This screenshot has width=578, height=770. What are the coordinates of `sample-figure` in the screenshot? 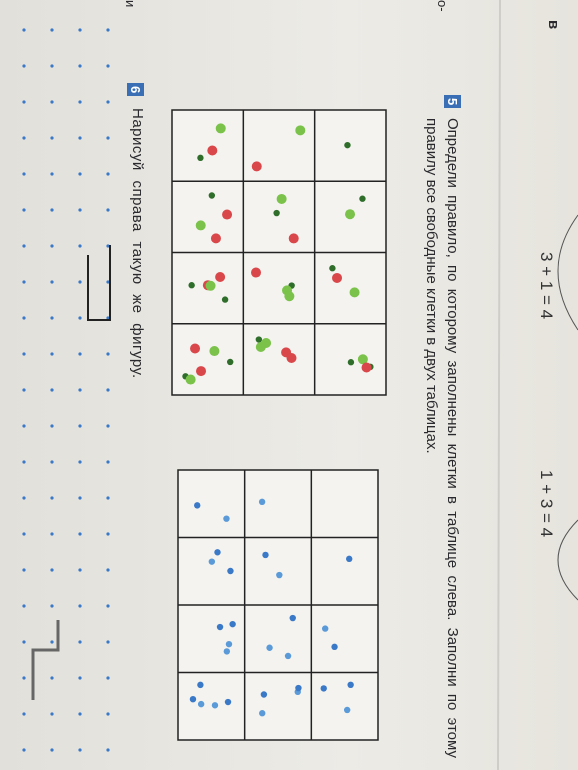 It's located at (99, 283).